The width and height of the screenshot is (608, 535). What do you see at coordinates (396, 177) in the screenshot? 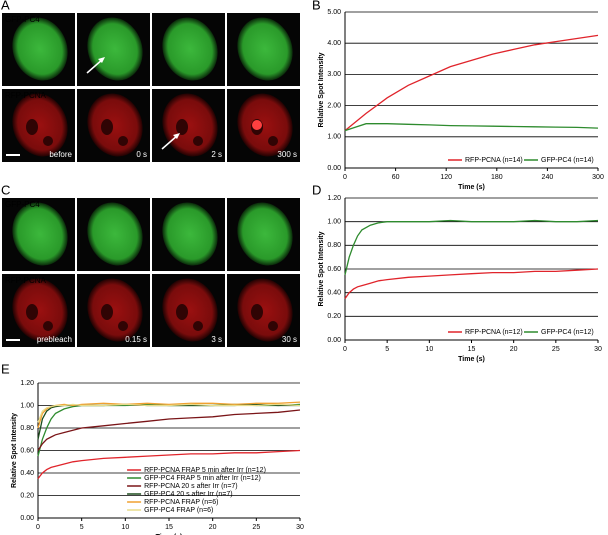
I see `x-tick-label: 60` at bounding box center [396, 177].